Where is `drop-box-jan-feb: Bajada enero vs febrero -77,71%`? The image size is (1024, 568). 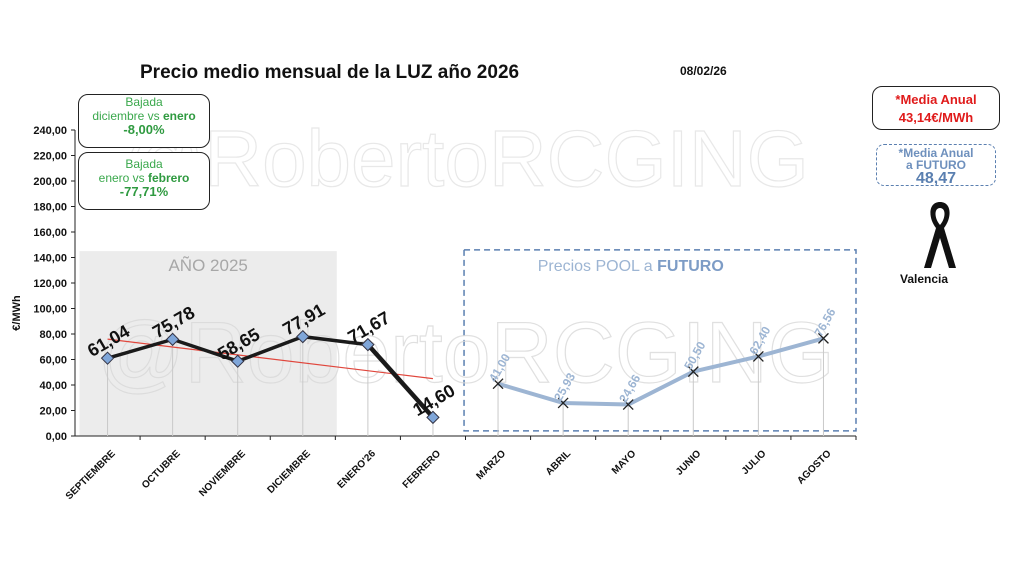
drop-box-jan-feb: Bajada enero vs febrero -77,71% is located at coordinates (144, 181).